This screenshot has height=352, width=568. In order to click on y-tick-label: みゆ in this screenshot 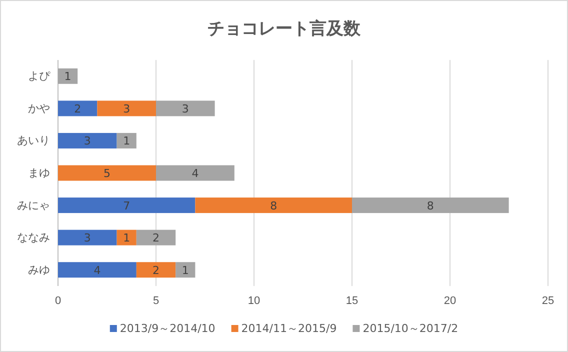, I will do `click(39, 270)`.